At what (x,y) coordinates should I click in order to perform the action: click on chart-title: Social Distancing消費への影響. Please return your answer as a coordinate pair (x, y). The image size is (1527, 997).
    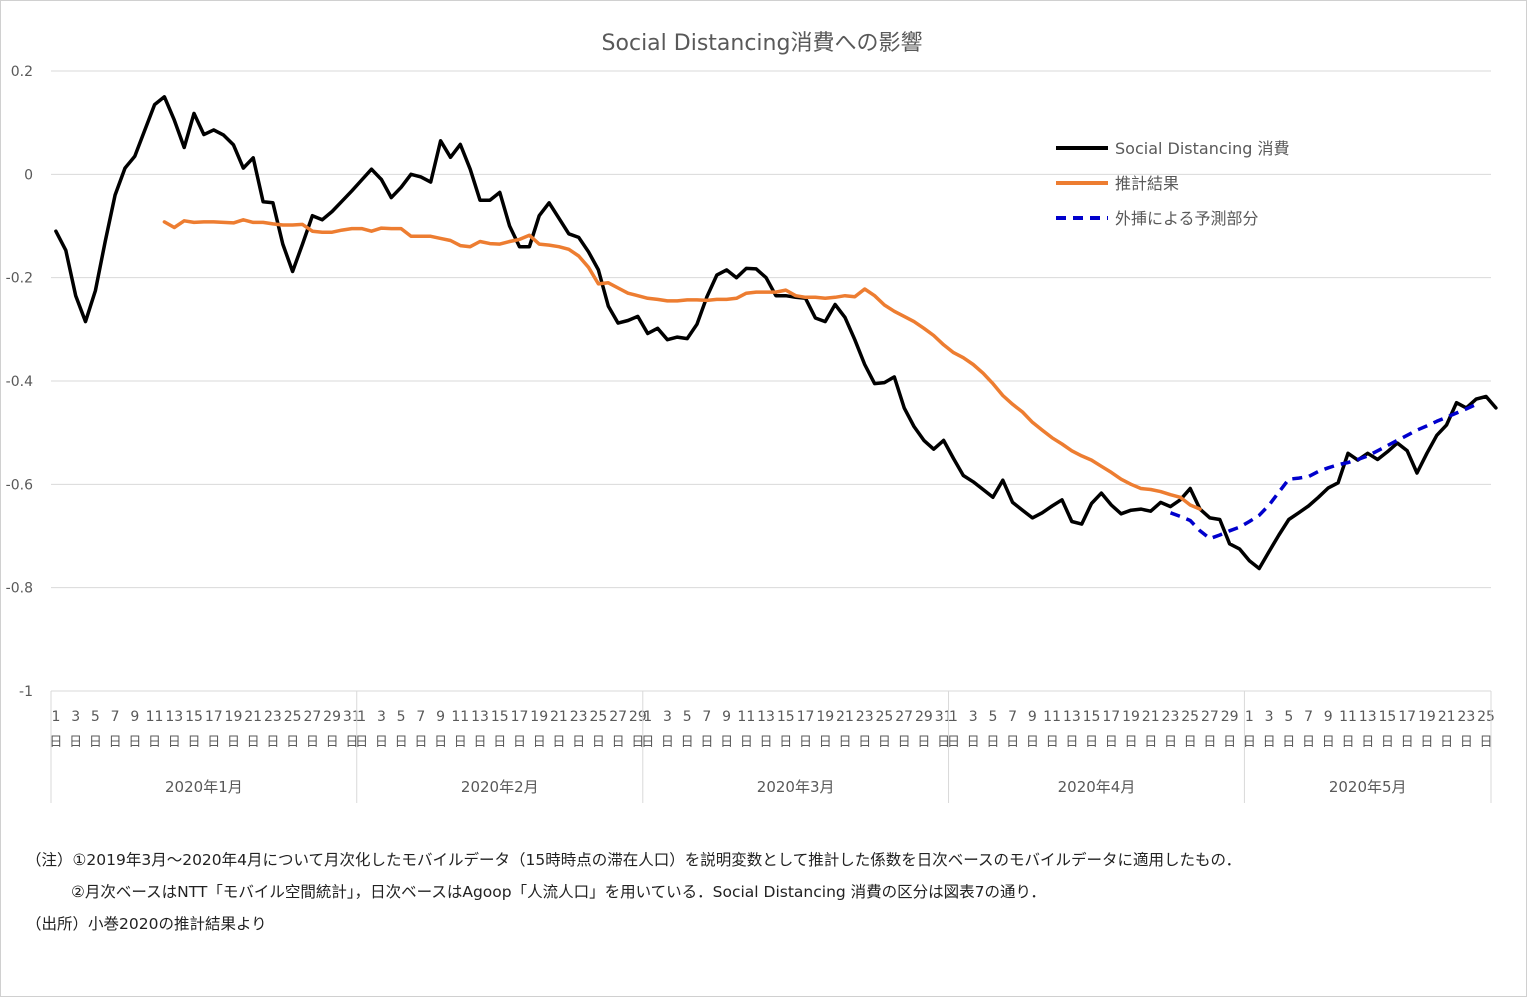
    Looking at the image, I should click on (762, 43).